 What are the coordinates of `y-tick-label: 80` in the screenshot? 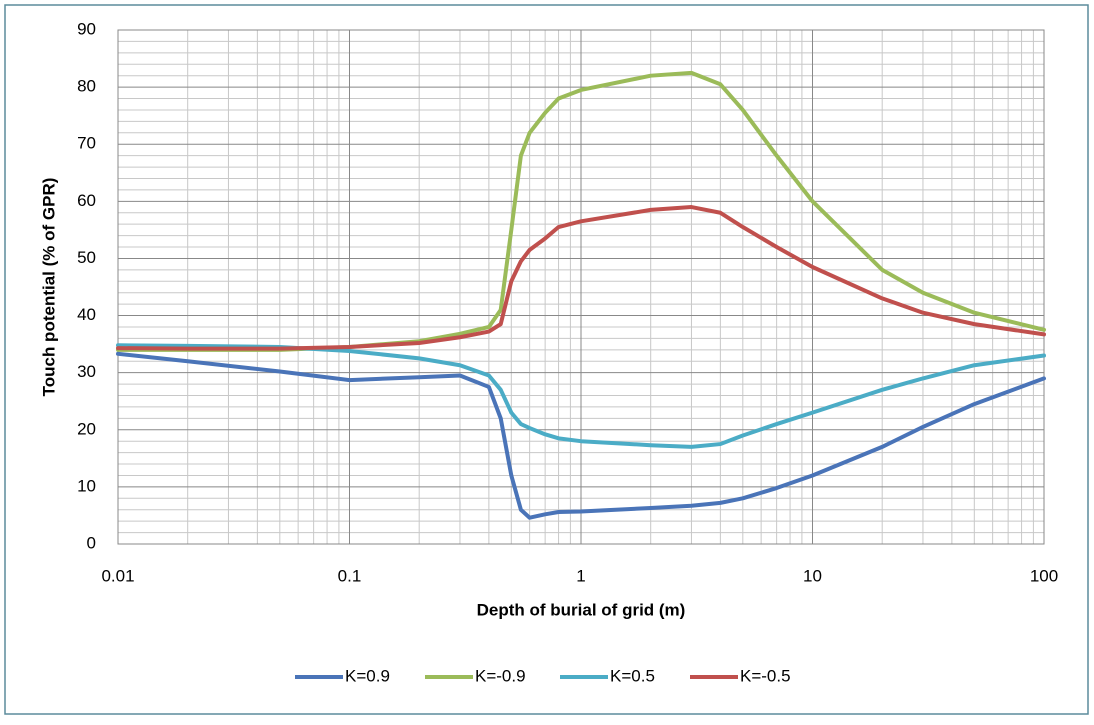 It's located at (86, 86).